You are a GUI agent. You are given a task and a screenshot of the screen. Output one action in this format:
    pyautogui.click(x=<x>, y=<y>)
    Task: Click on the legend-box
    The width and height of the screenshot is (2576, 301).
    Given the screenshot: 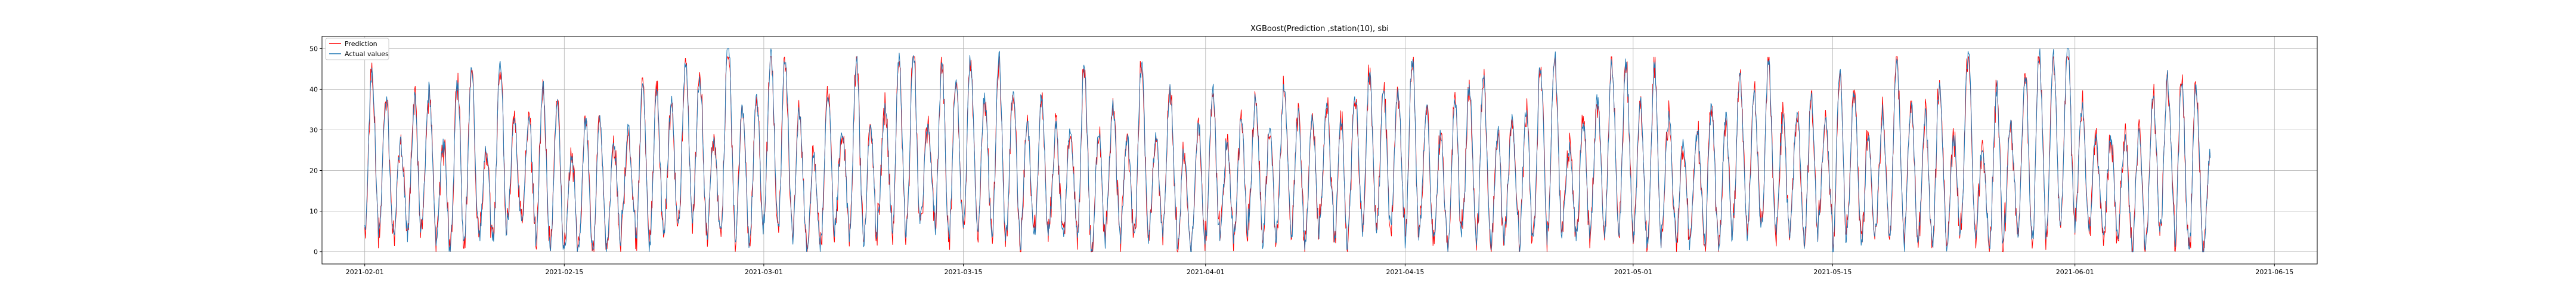 What is the action you would take?
    pyautogui.click(x=357, y=49)
    